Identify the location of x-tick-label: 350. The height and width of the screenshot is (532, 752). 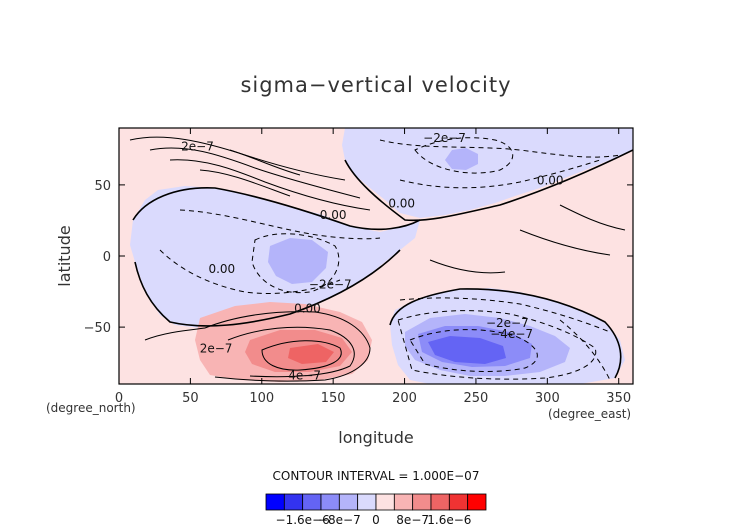
(618, 398).